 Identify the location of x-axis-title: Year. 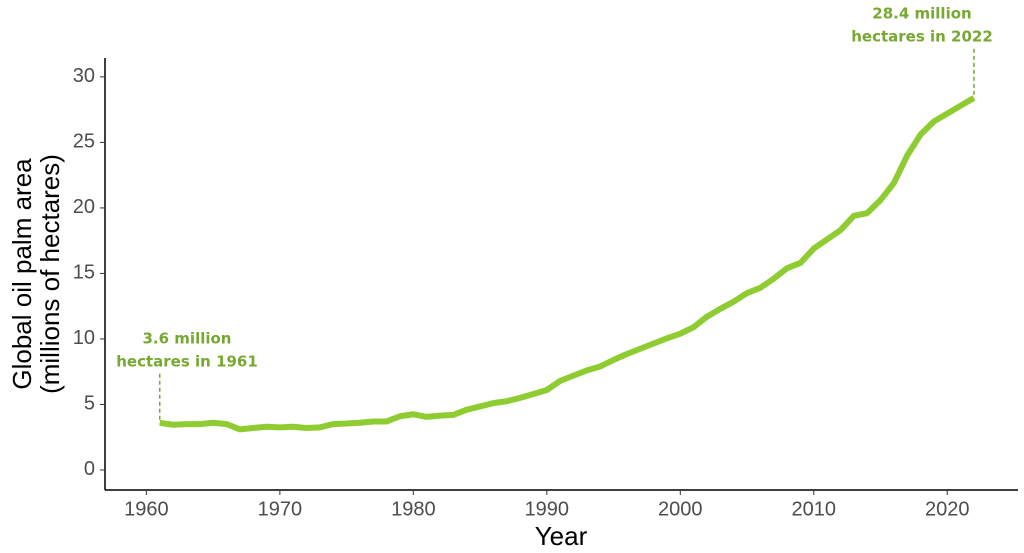
(561, 536).